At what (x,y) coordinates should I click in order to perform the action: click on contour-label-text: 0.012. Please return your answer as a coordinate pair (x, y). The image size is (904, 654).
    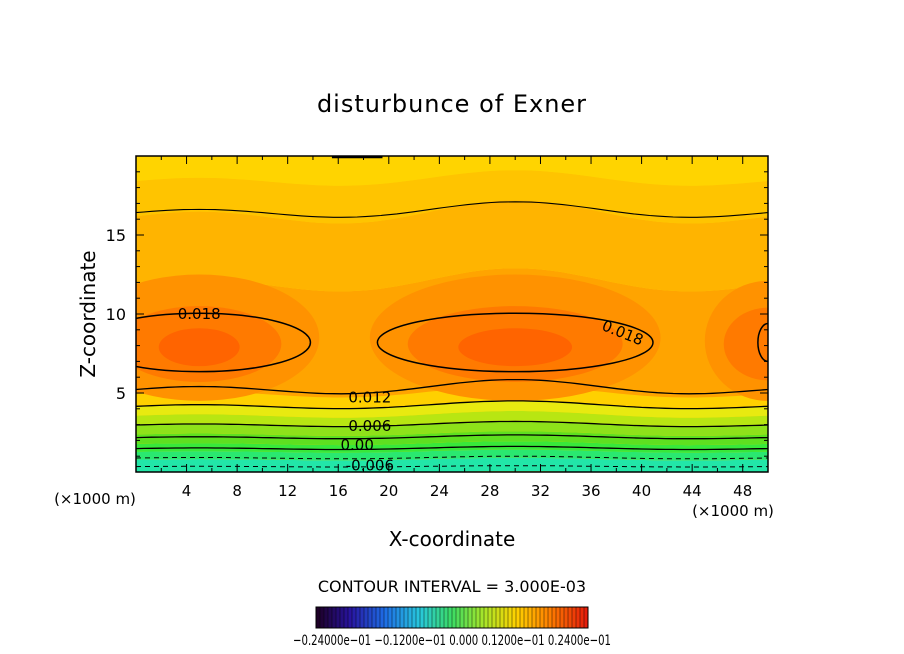
    Looking at the image, I should click on (369, 398).